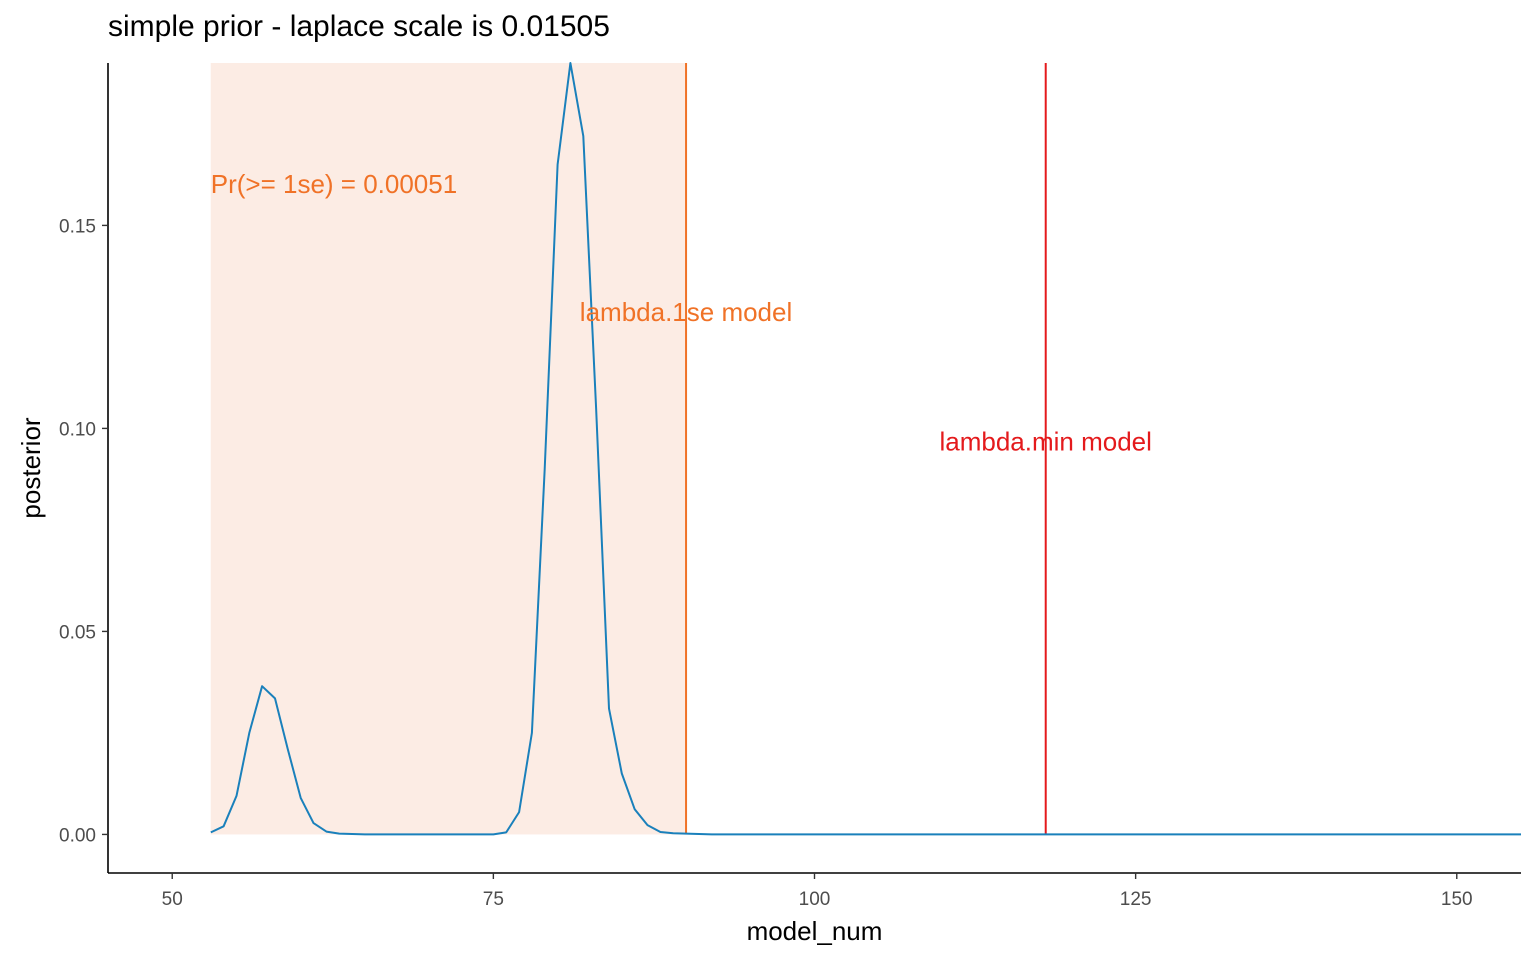 The image size is (1536, 960). What do you see at coordinates (77, 835) in the screenshot?
I see `y-tick-label: 0.00` at bounding box center [77, 835].